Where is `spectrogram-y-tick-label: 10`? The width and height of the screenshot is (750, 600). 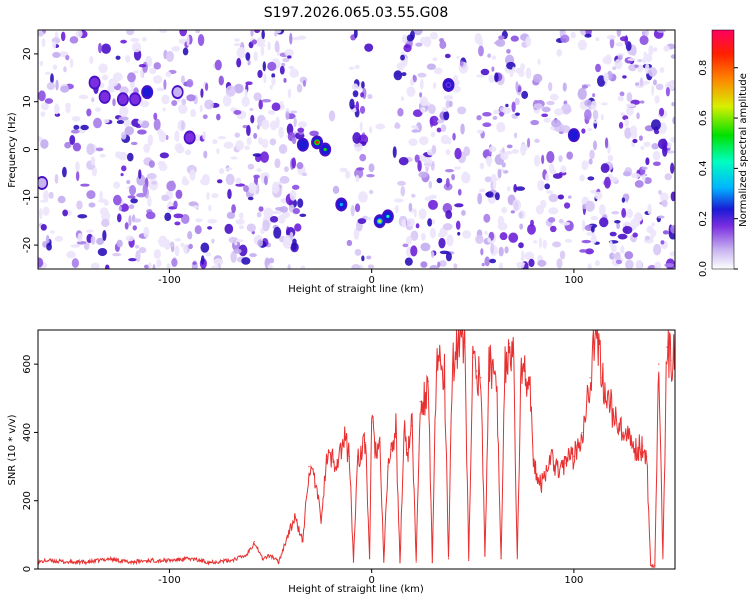
spectrogram-y-tick-label: 10 is located at coordinates (27, 101).